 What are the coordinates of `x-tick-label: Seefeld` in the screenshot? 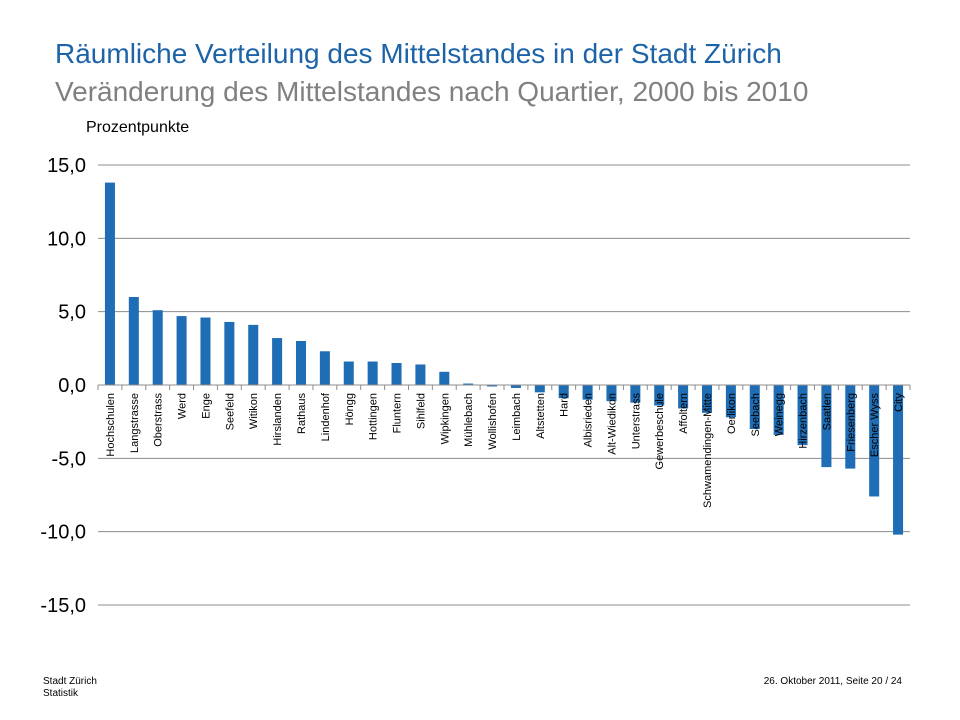 It's located at (230, 411).